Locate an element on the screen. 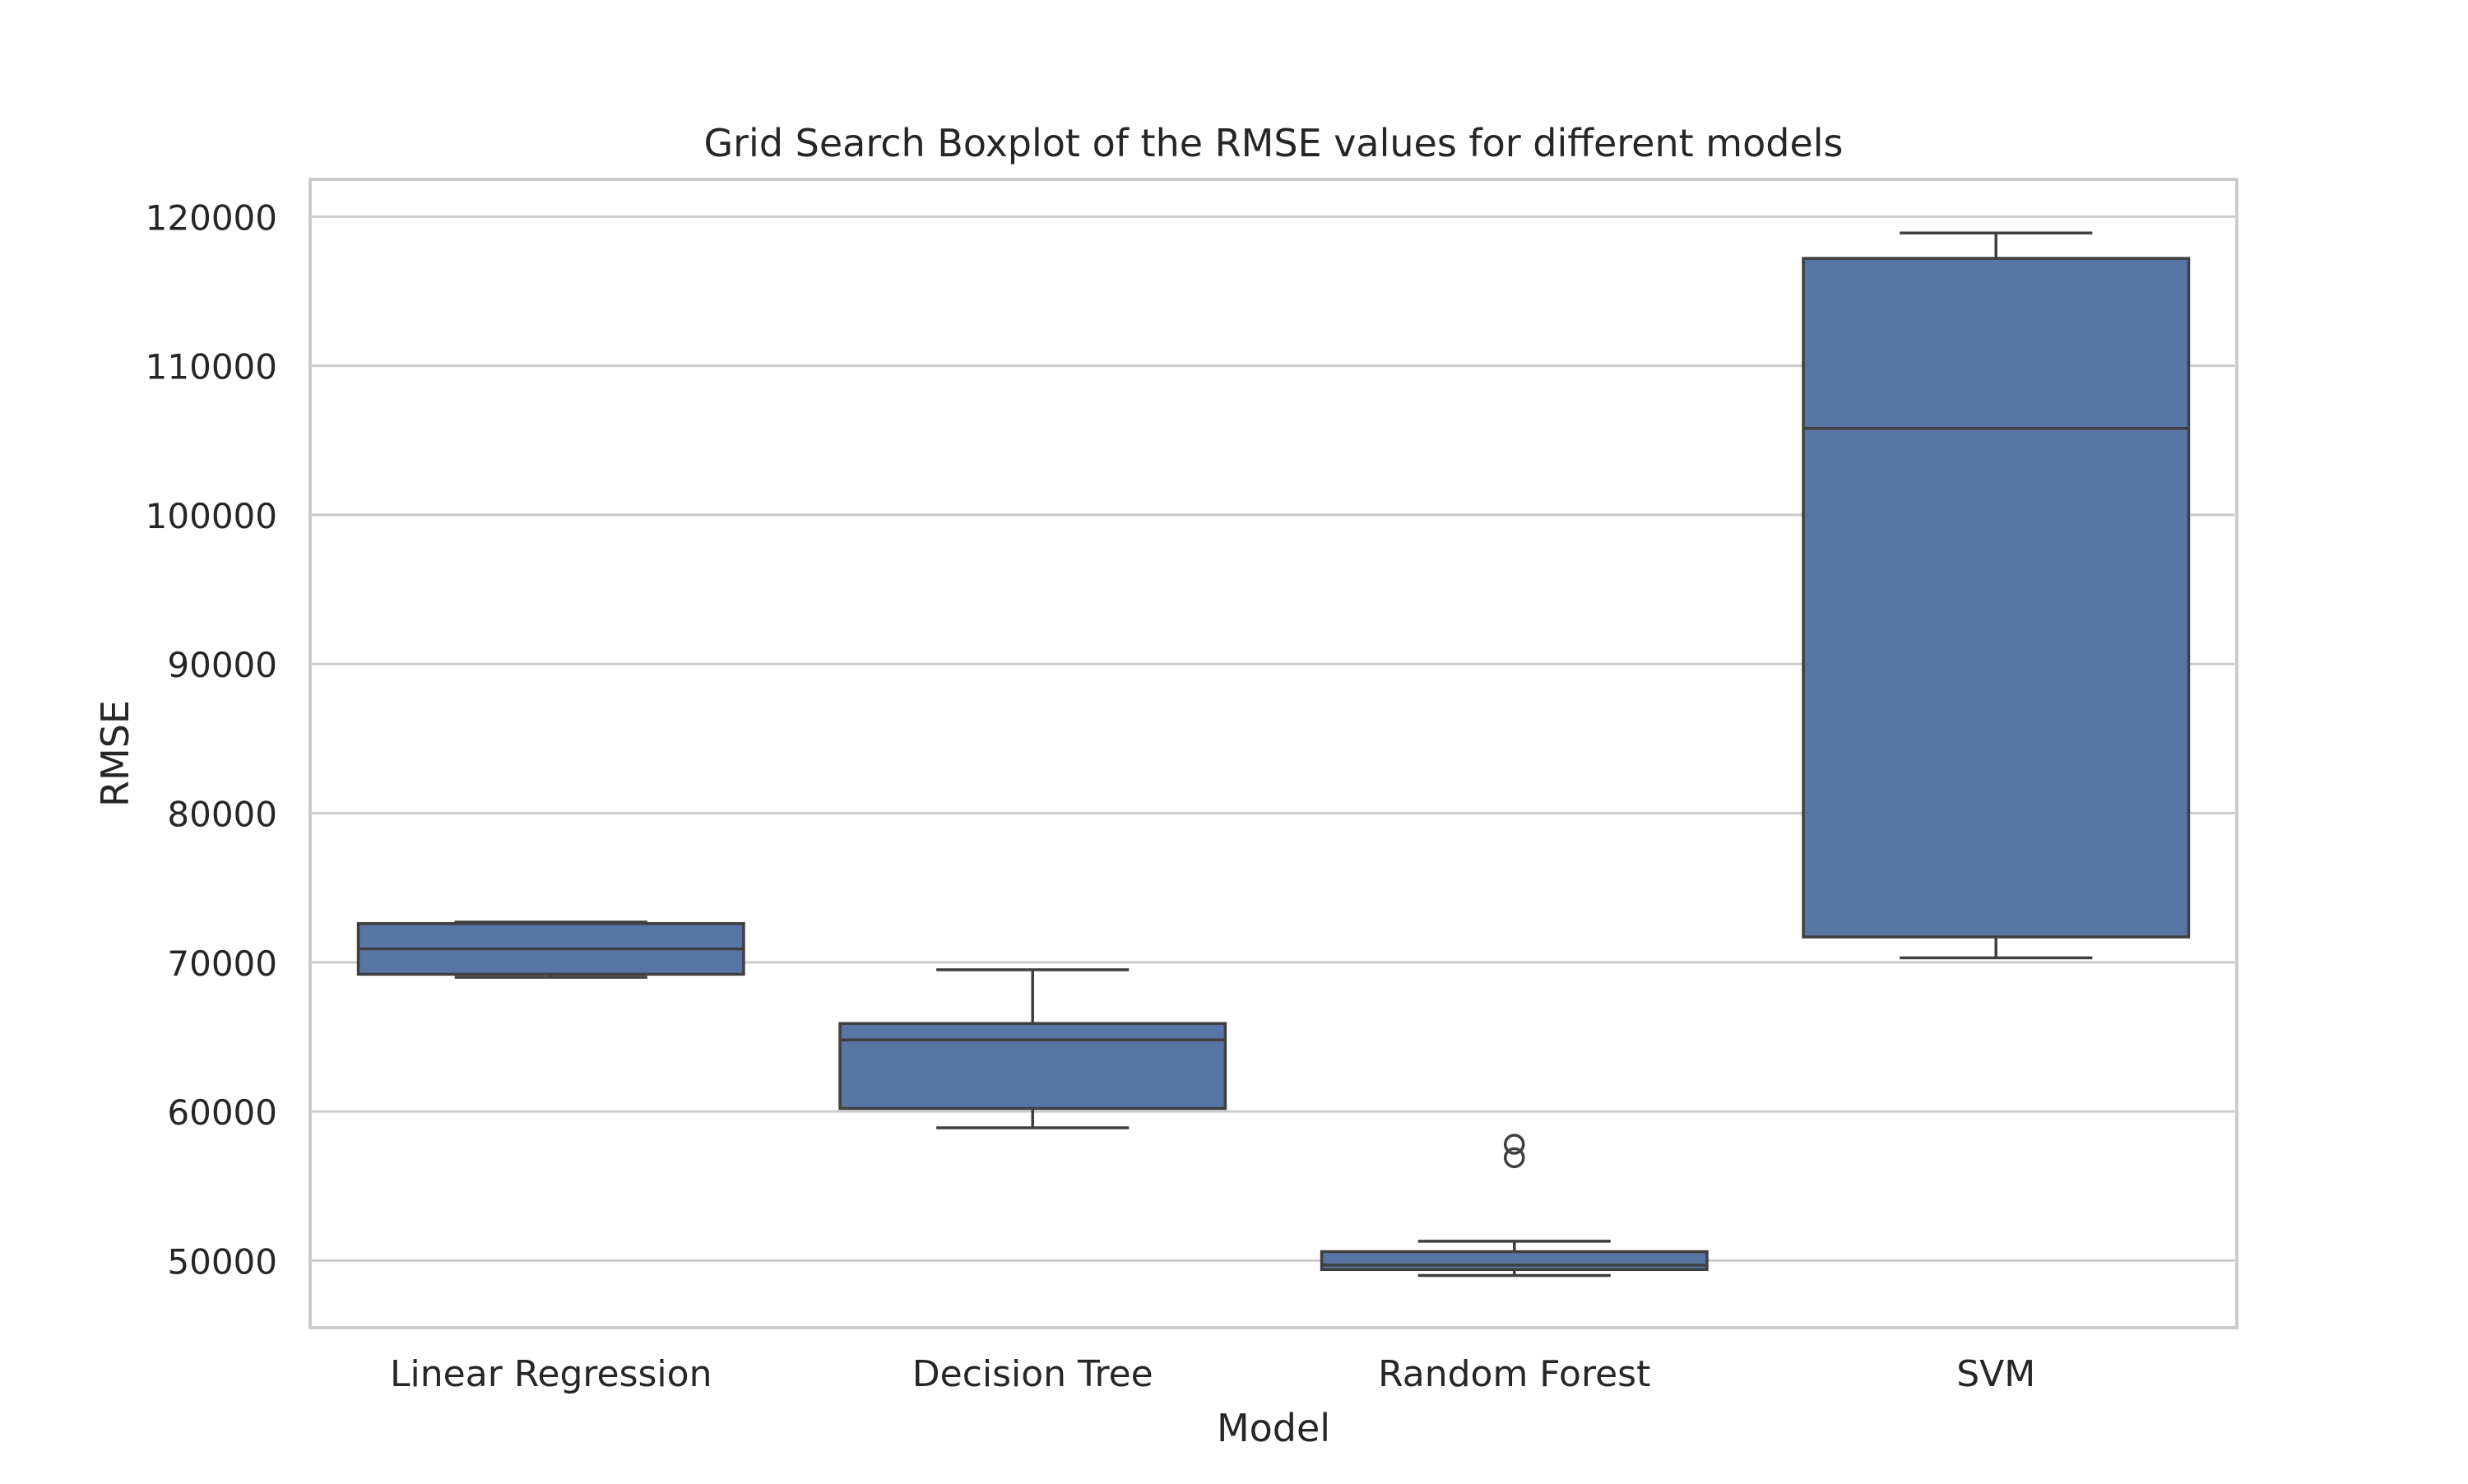  box-random-forest is located at coordinates (1514, 1206).